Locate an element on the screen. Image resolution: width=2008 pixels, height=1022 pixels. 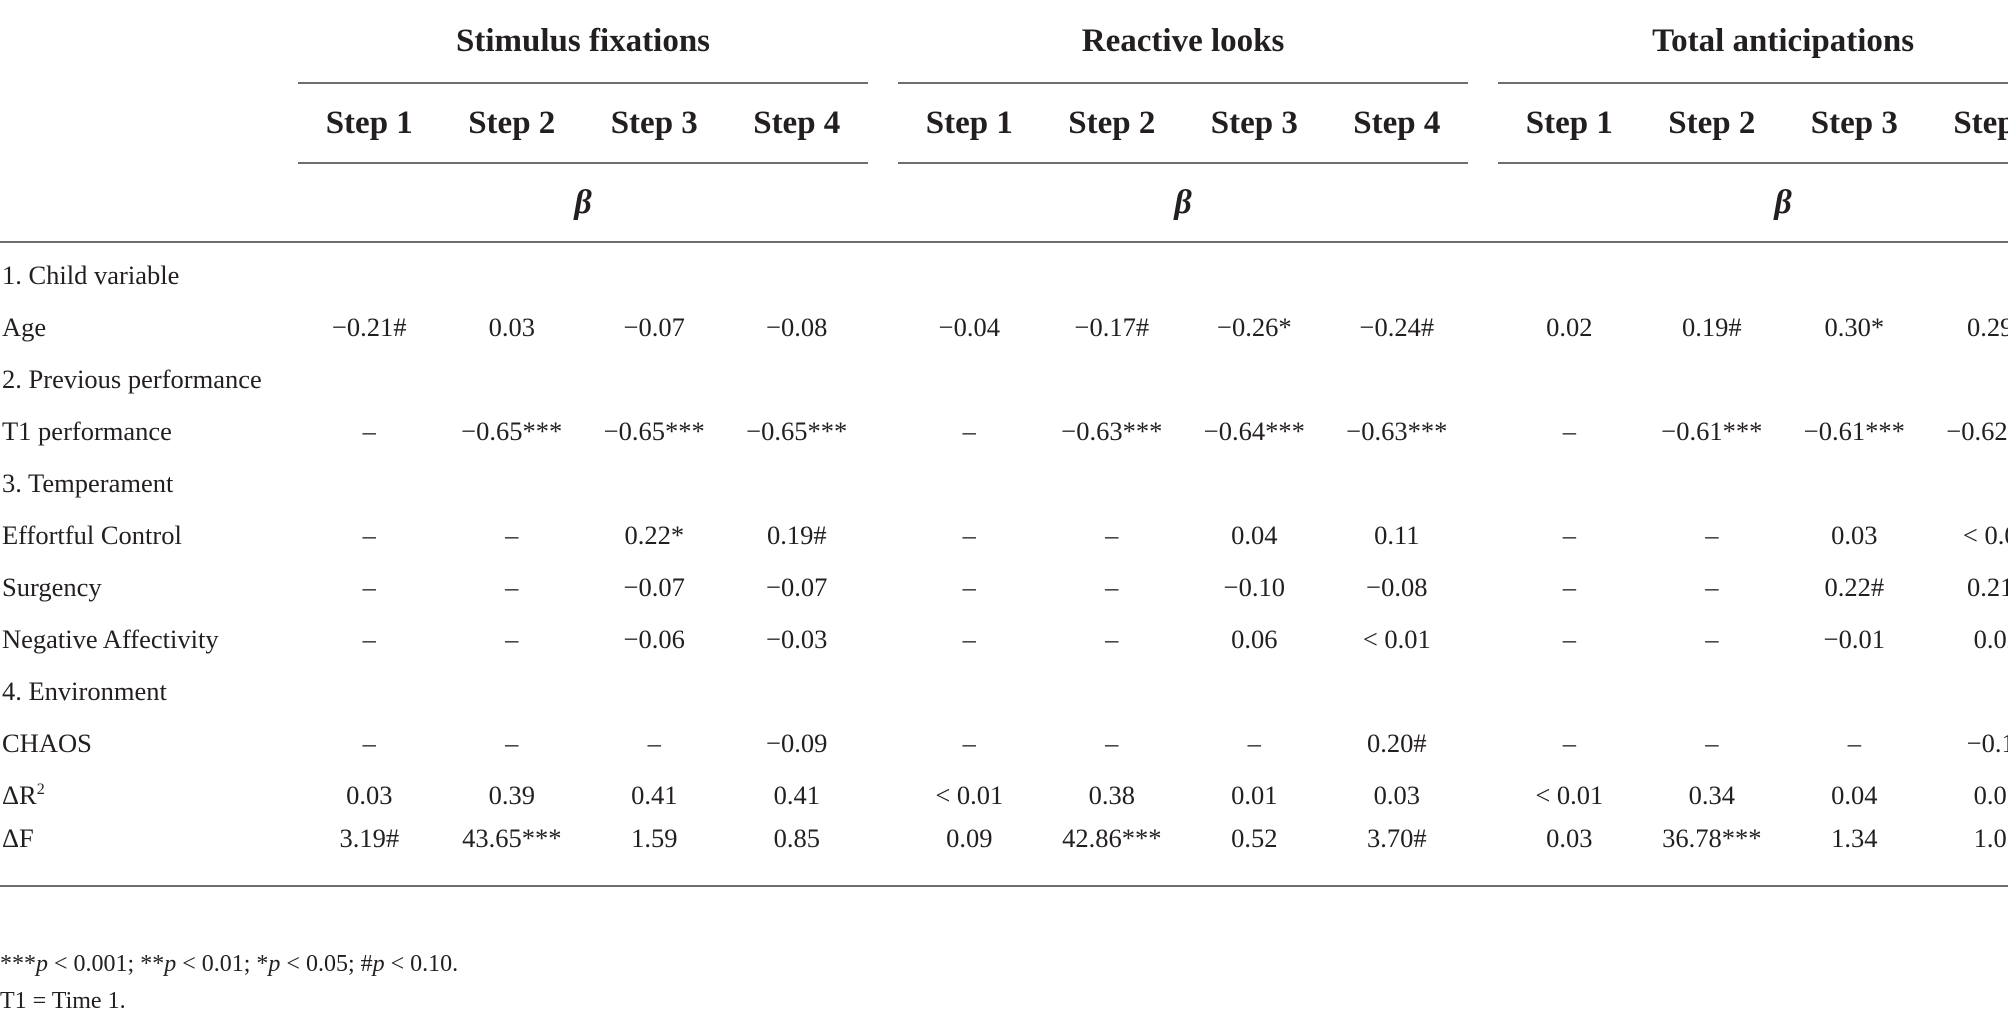
group-header-total-anticipations: Total anticipations is located at coordinates (1753, 42).